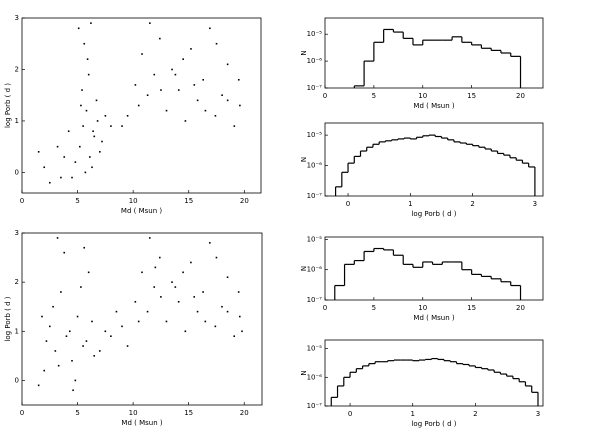 This screenshot has height=434, width=602. What do you see at coordinates (422, 308) in the screenshot?
I see `x-tick-label: 10` at bounding box center [422, 308].